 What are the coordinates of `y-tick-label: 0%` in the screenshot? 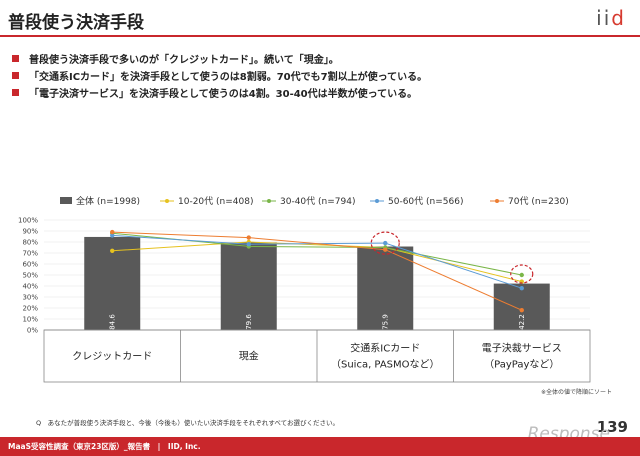 It's located at (32, 331).